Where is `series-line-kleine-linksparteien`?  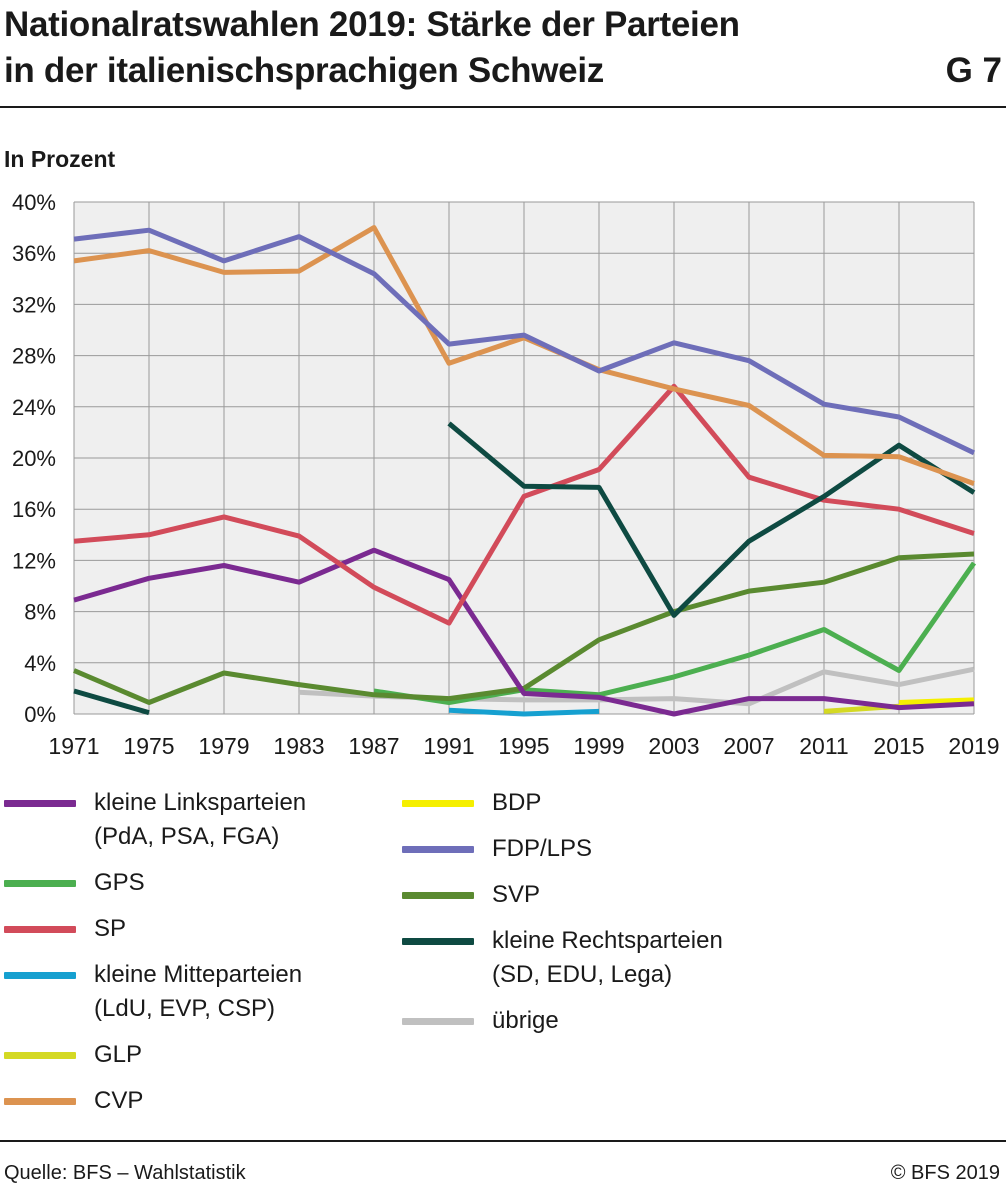 series-line-kleine-linksparteien is located at coordinates (524, 632).